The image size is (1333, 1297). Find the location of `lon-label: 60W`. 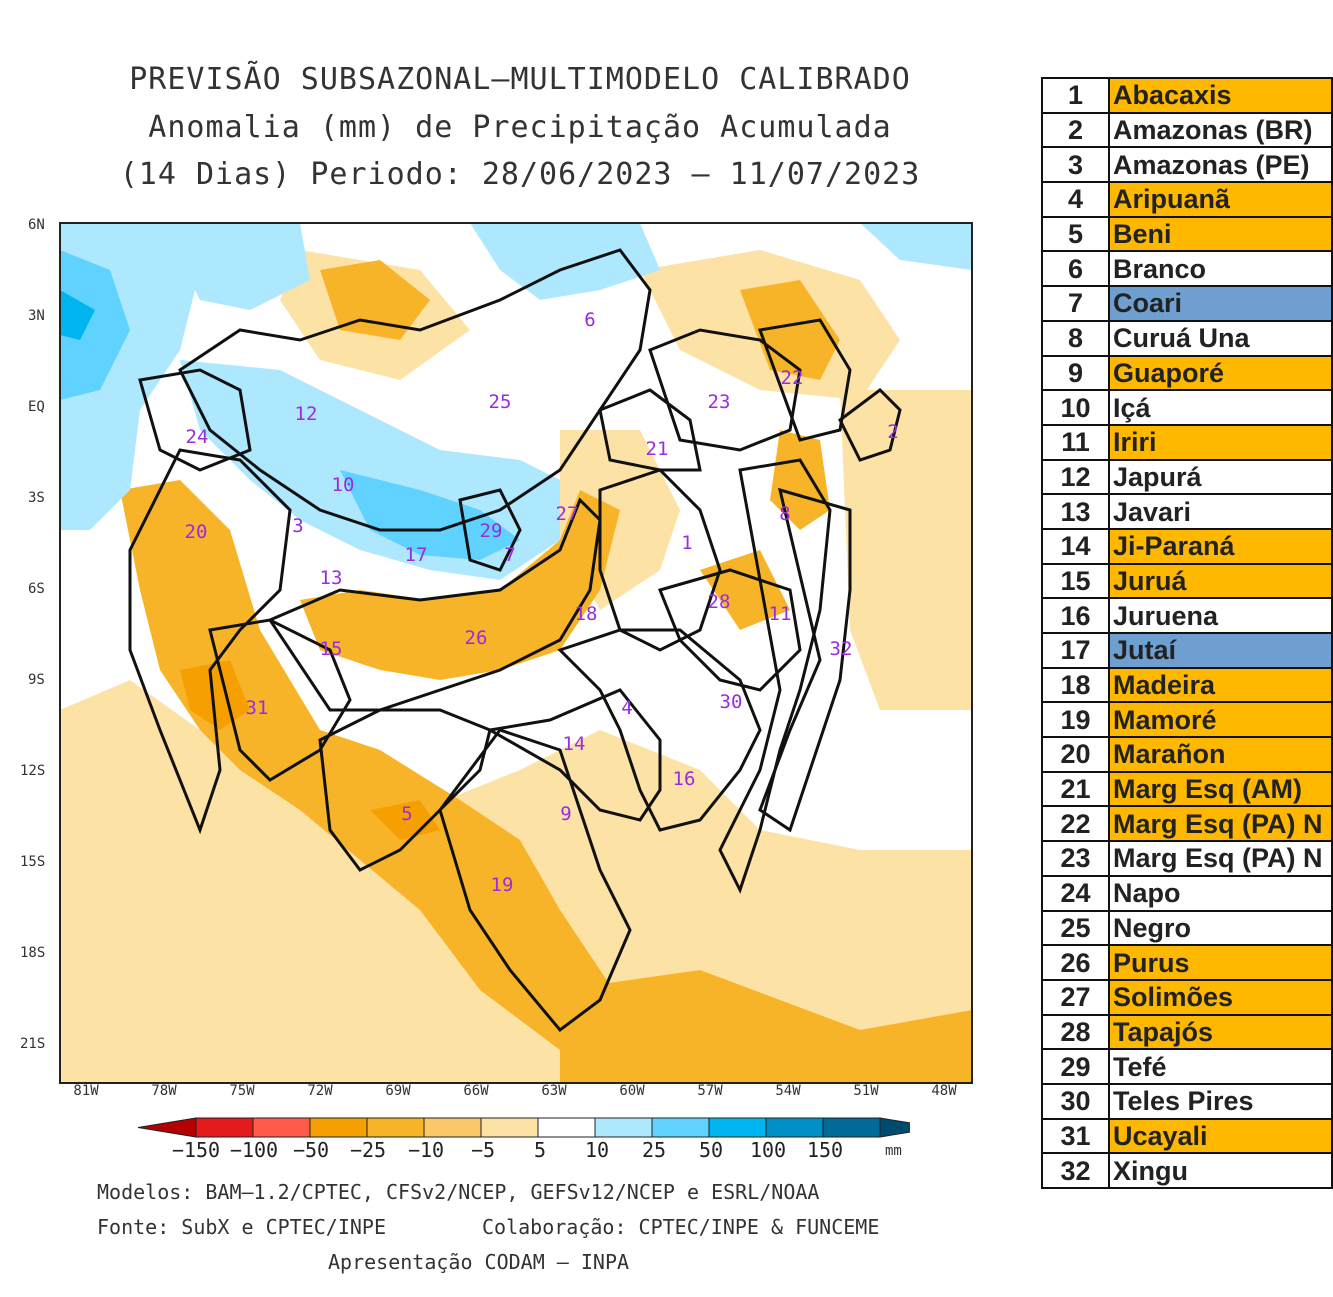

lon-label: 60W is located at coordinates (632, 1091).